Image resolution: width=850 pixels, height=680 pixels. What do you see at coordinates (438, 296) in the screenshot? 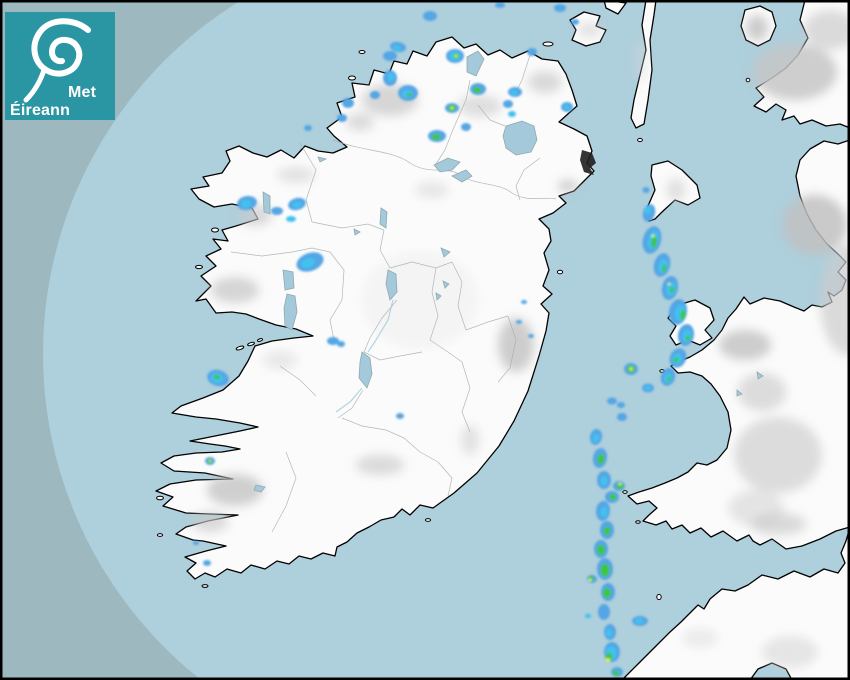
I see `lough-owel` at bounding box center [438, 296].